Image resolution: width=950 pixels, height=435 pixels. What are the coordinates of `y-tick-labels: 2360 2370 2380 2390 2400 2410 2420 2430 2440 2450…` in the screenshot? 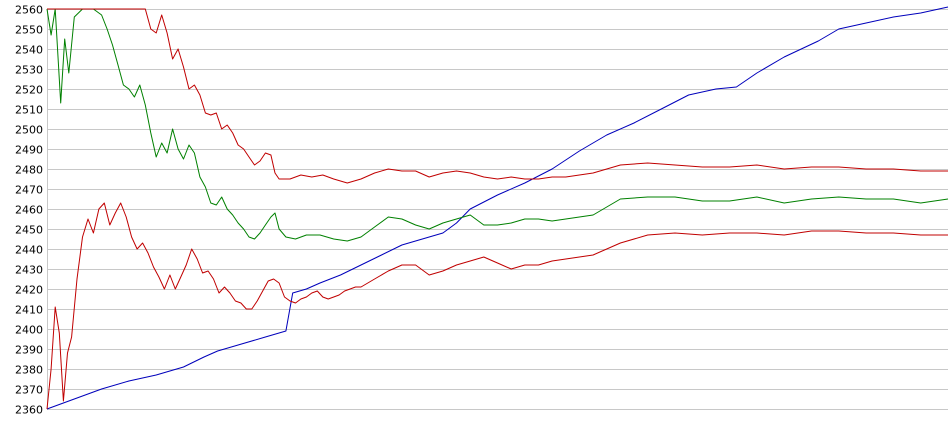 It's located at (29, 210).